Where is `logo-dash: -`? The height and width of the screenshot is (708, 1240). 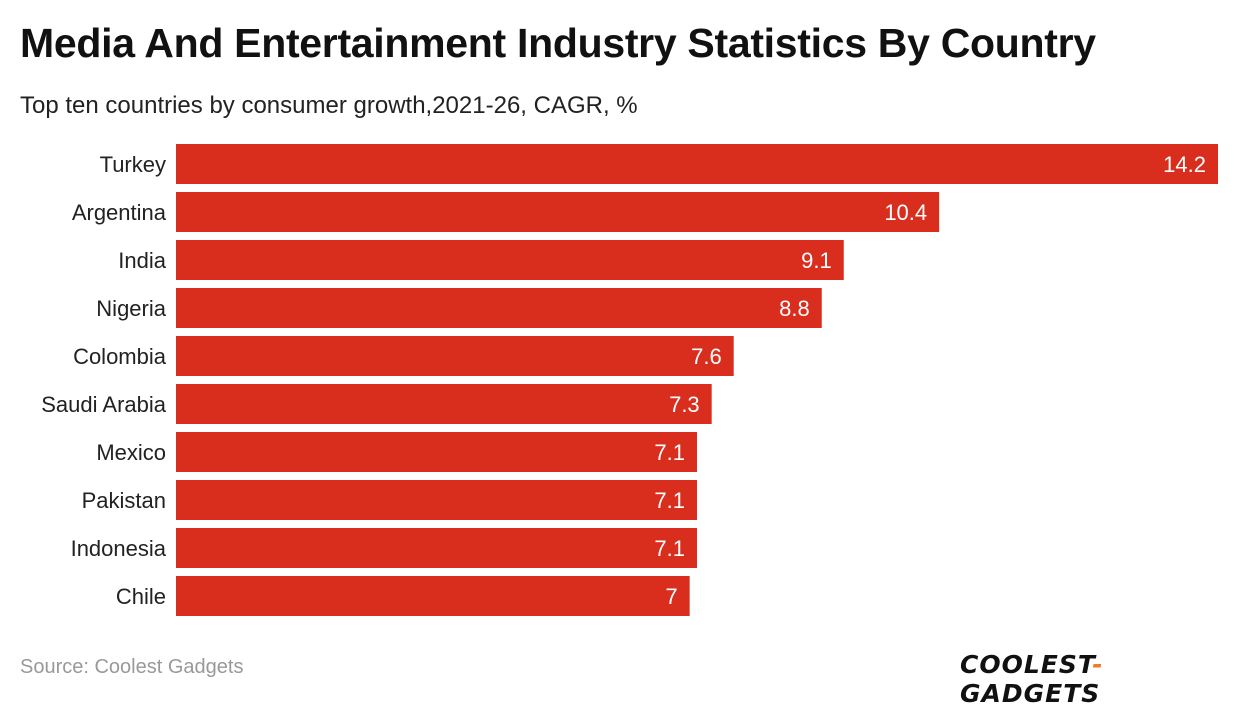
logo-dash: - is located at coordinates (1098, 664).